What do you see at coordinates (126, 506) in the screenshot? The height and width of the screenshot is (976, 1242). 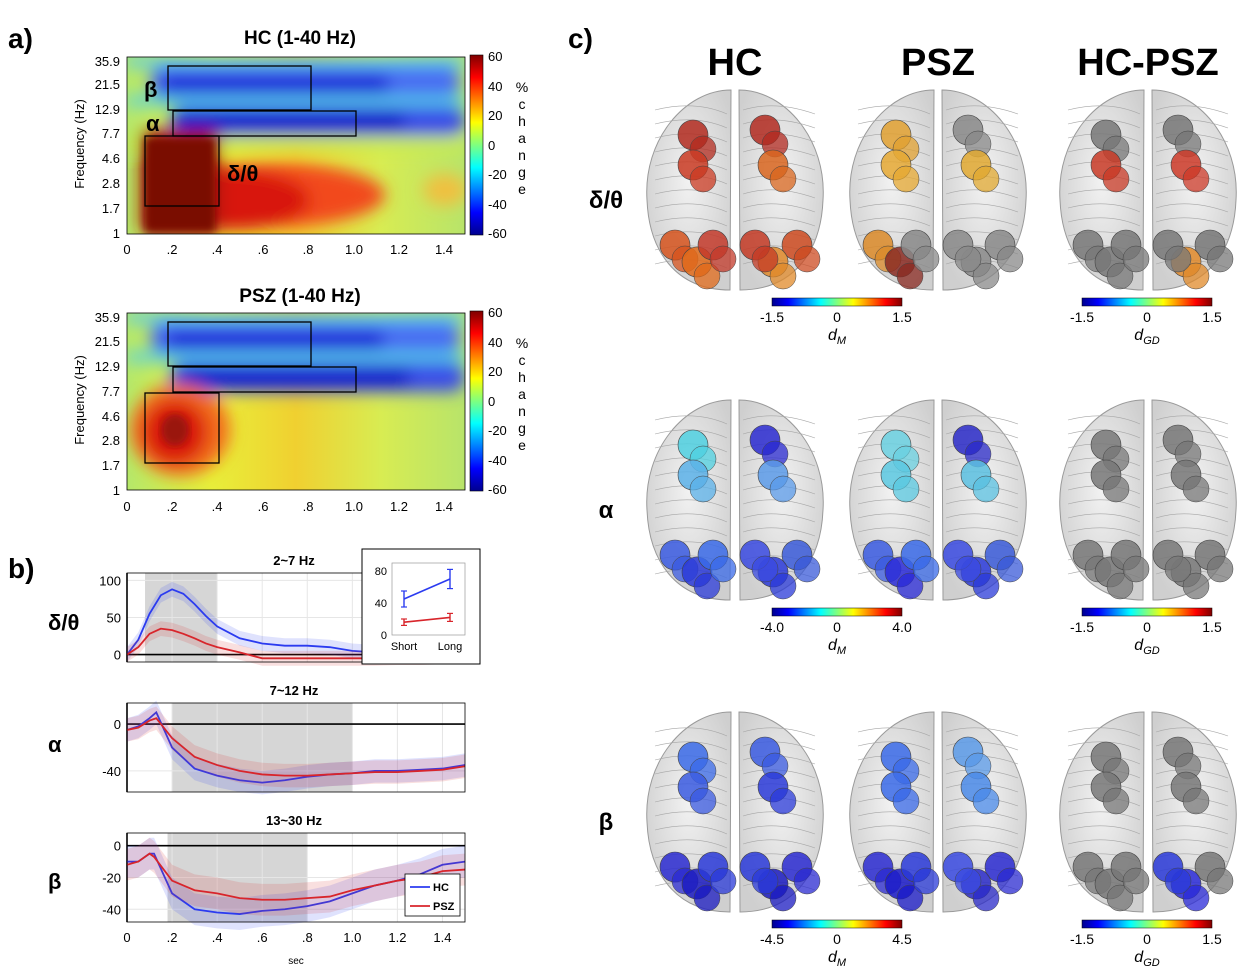 I see `x-tick: 0` at bounding box center [126, 506].